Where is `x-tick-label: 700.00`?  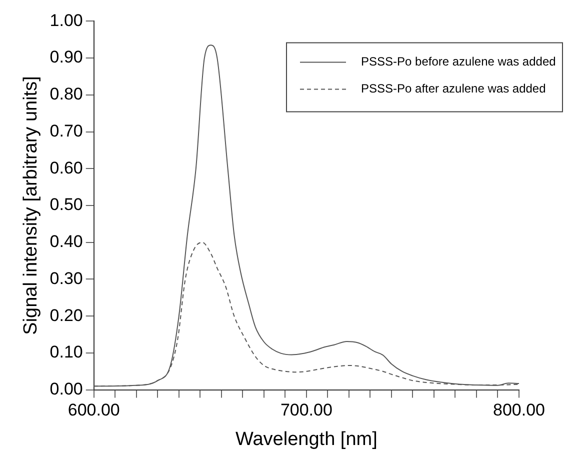
x-tick-label: 700.00 is located at coordinates (306, 410).